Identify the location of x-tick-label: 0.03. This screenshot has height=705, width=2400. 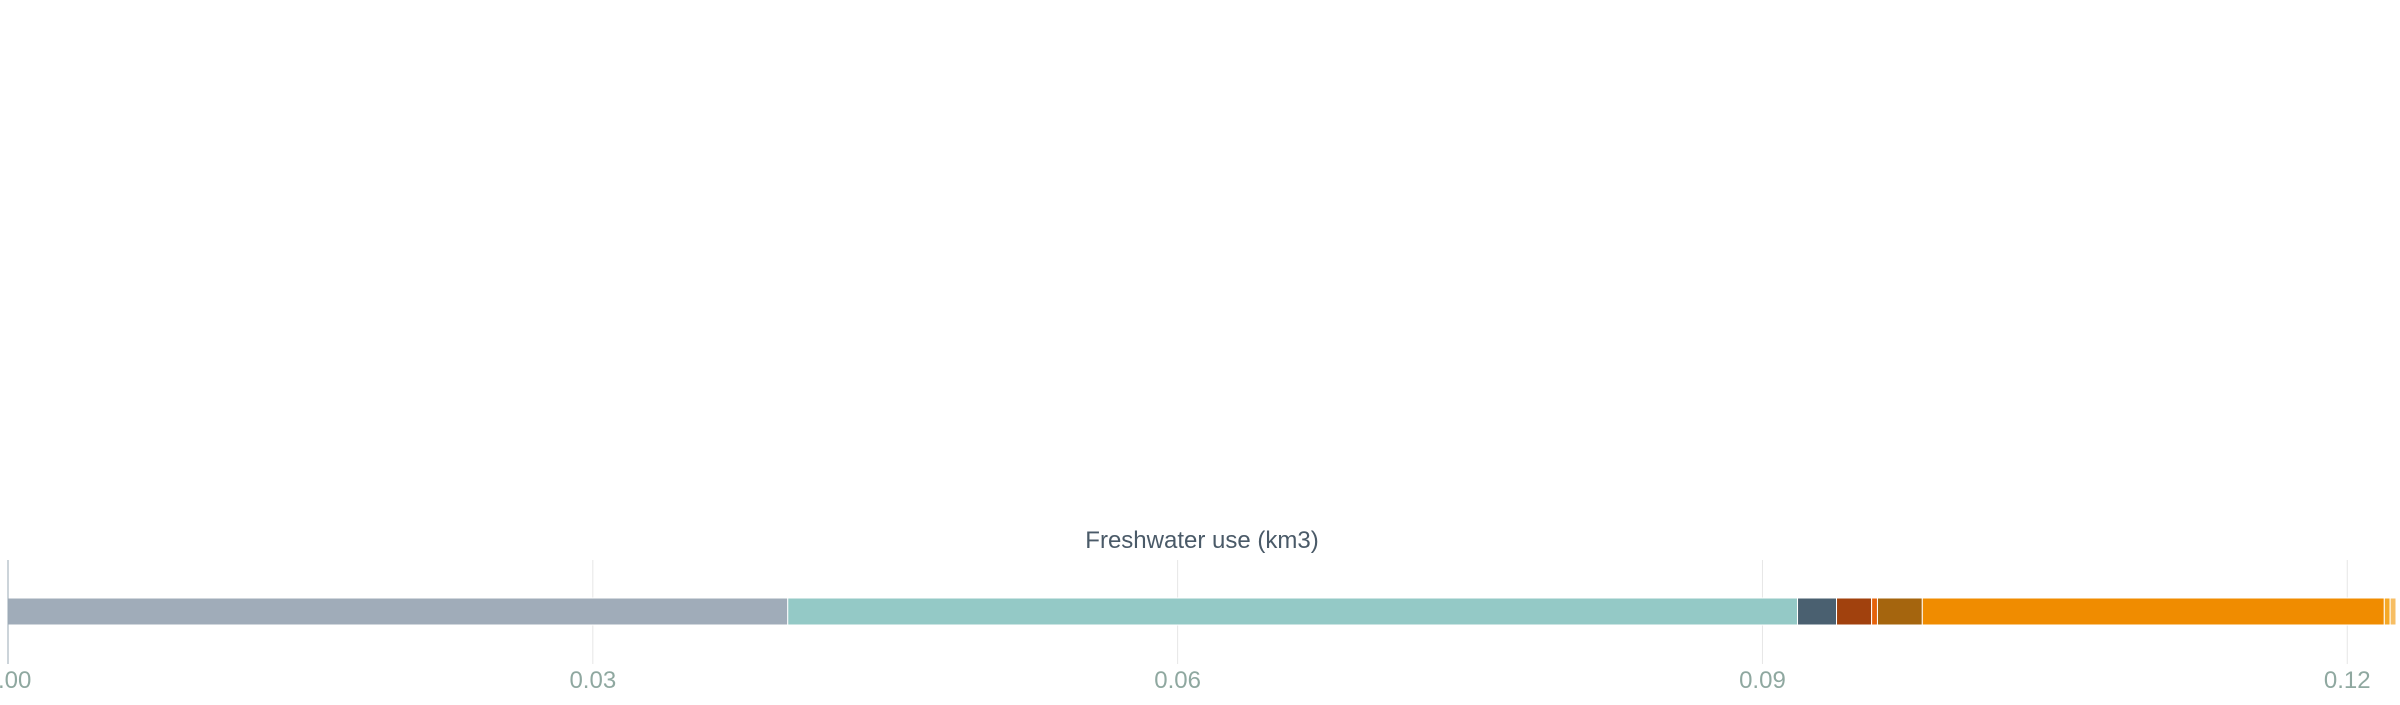
(592, 680).